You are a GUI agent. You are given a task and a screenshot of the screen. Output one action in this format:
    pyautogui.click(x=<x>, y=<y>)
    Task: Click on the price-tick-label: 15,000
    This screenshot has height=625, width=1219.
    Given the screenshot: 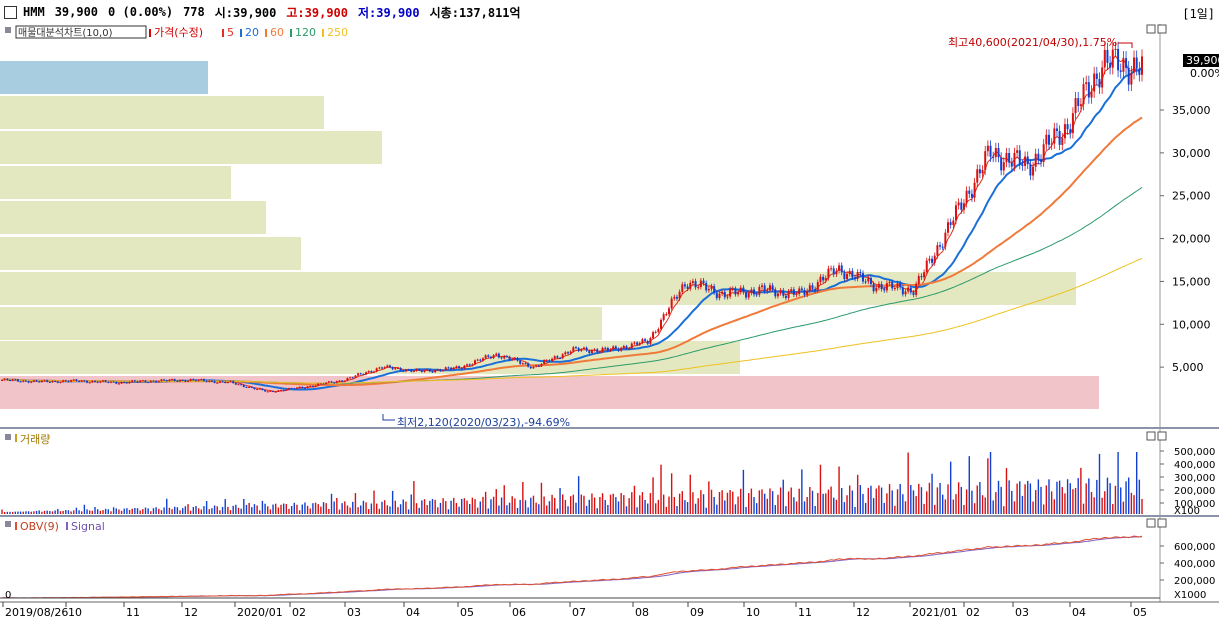 What is the action you would take?
    pyautogui.click(x=1191, y=281)
    